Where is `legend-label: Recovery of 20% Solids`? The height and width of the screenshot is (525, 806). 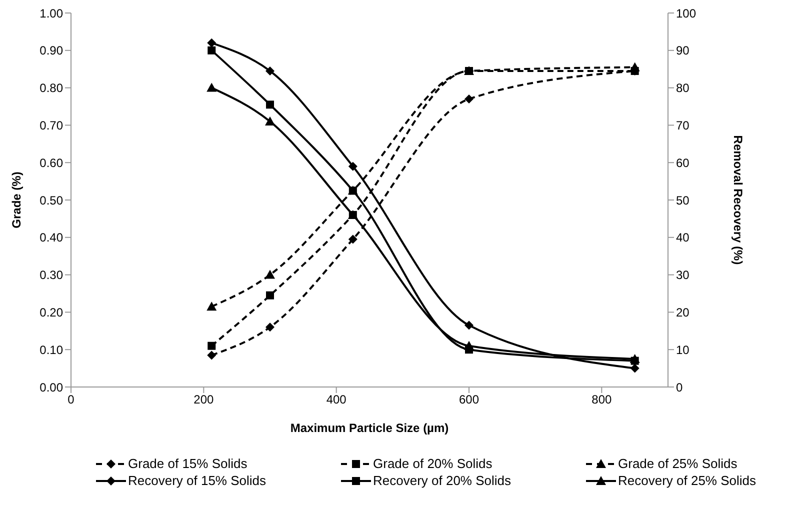 legend-label: Recovery of 20% Solids is located at coordinates (442, 480).